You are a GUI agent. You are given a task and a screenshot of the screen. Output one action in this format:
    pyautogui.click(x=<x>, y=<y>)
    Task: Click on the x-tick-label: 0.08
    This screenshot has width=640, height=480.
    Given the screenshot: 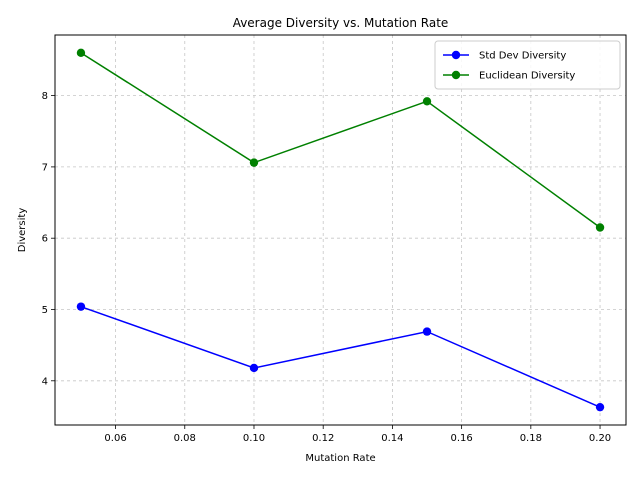 What is the action you would take?
    pyautogui.click(x=185, y=438)
    